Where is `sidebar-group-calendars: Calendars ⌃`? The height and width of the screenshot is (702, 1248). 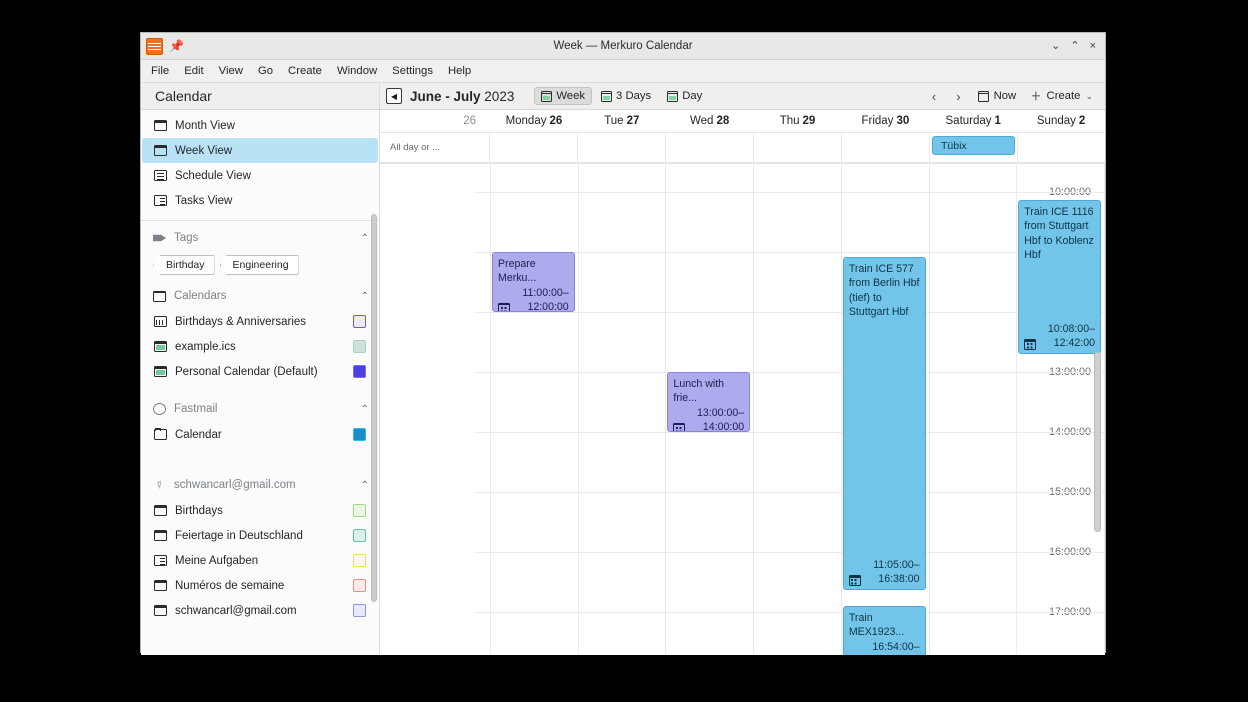
sidebar-group-calendars: Calendars ⌃ is located at coordinates (260, 296).